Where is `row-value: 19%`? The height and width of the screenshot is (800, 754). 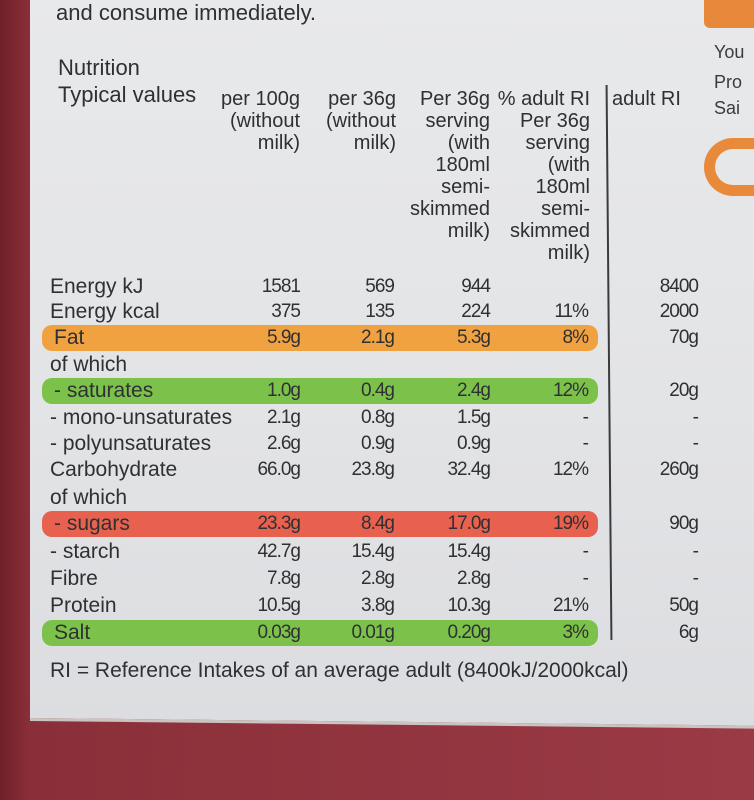 row-value: 19% is located at coordinates (570, 523).